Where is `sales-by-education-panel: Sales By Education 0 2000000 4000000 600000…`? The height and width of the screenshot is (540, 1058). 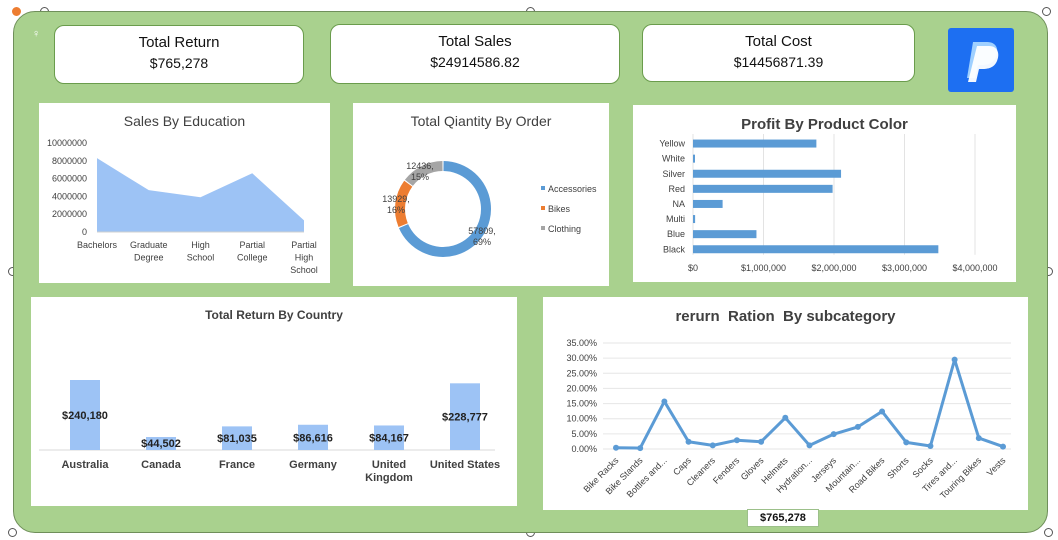
sales-by-education-panel: Sales By Education 0 2000000 4000000 600000… is located at coordinates (184, 193).